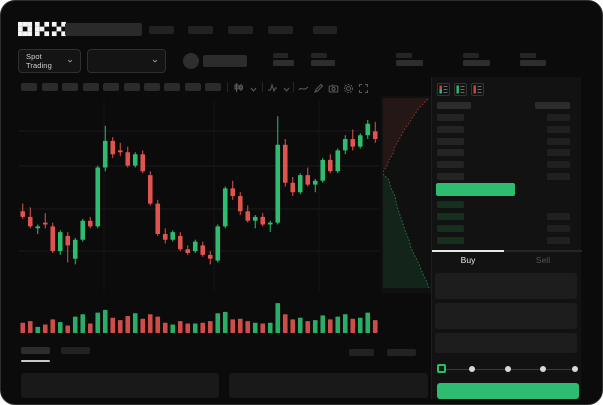  Describe the element at coordinates (468, 260) in the screenshot. I see `tab-buy: Buy` at that location.